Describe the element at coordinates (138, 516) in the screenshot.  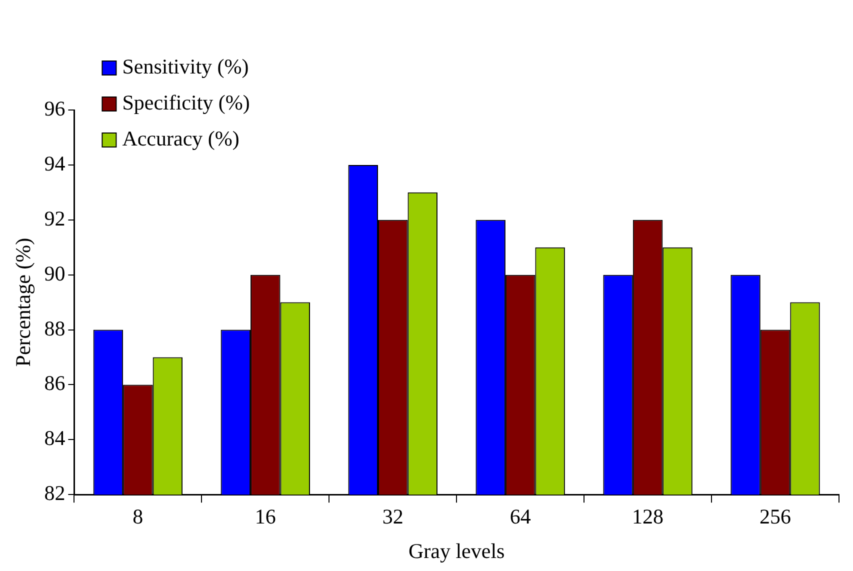
I see `x-tick-label: 8` at that location.